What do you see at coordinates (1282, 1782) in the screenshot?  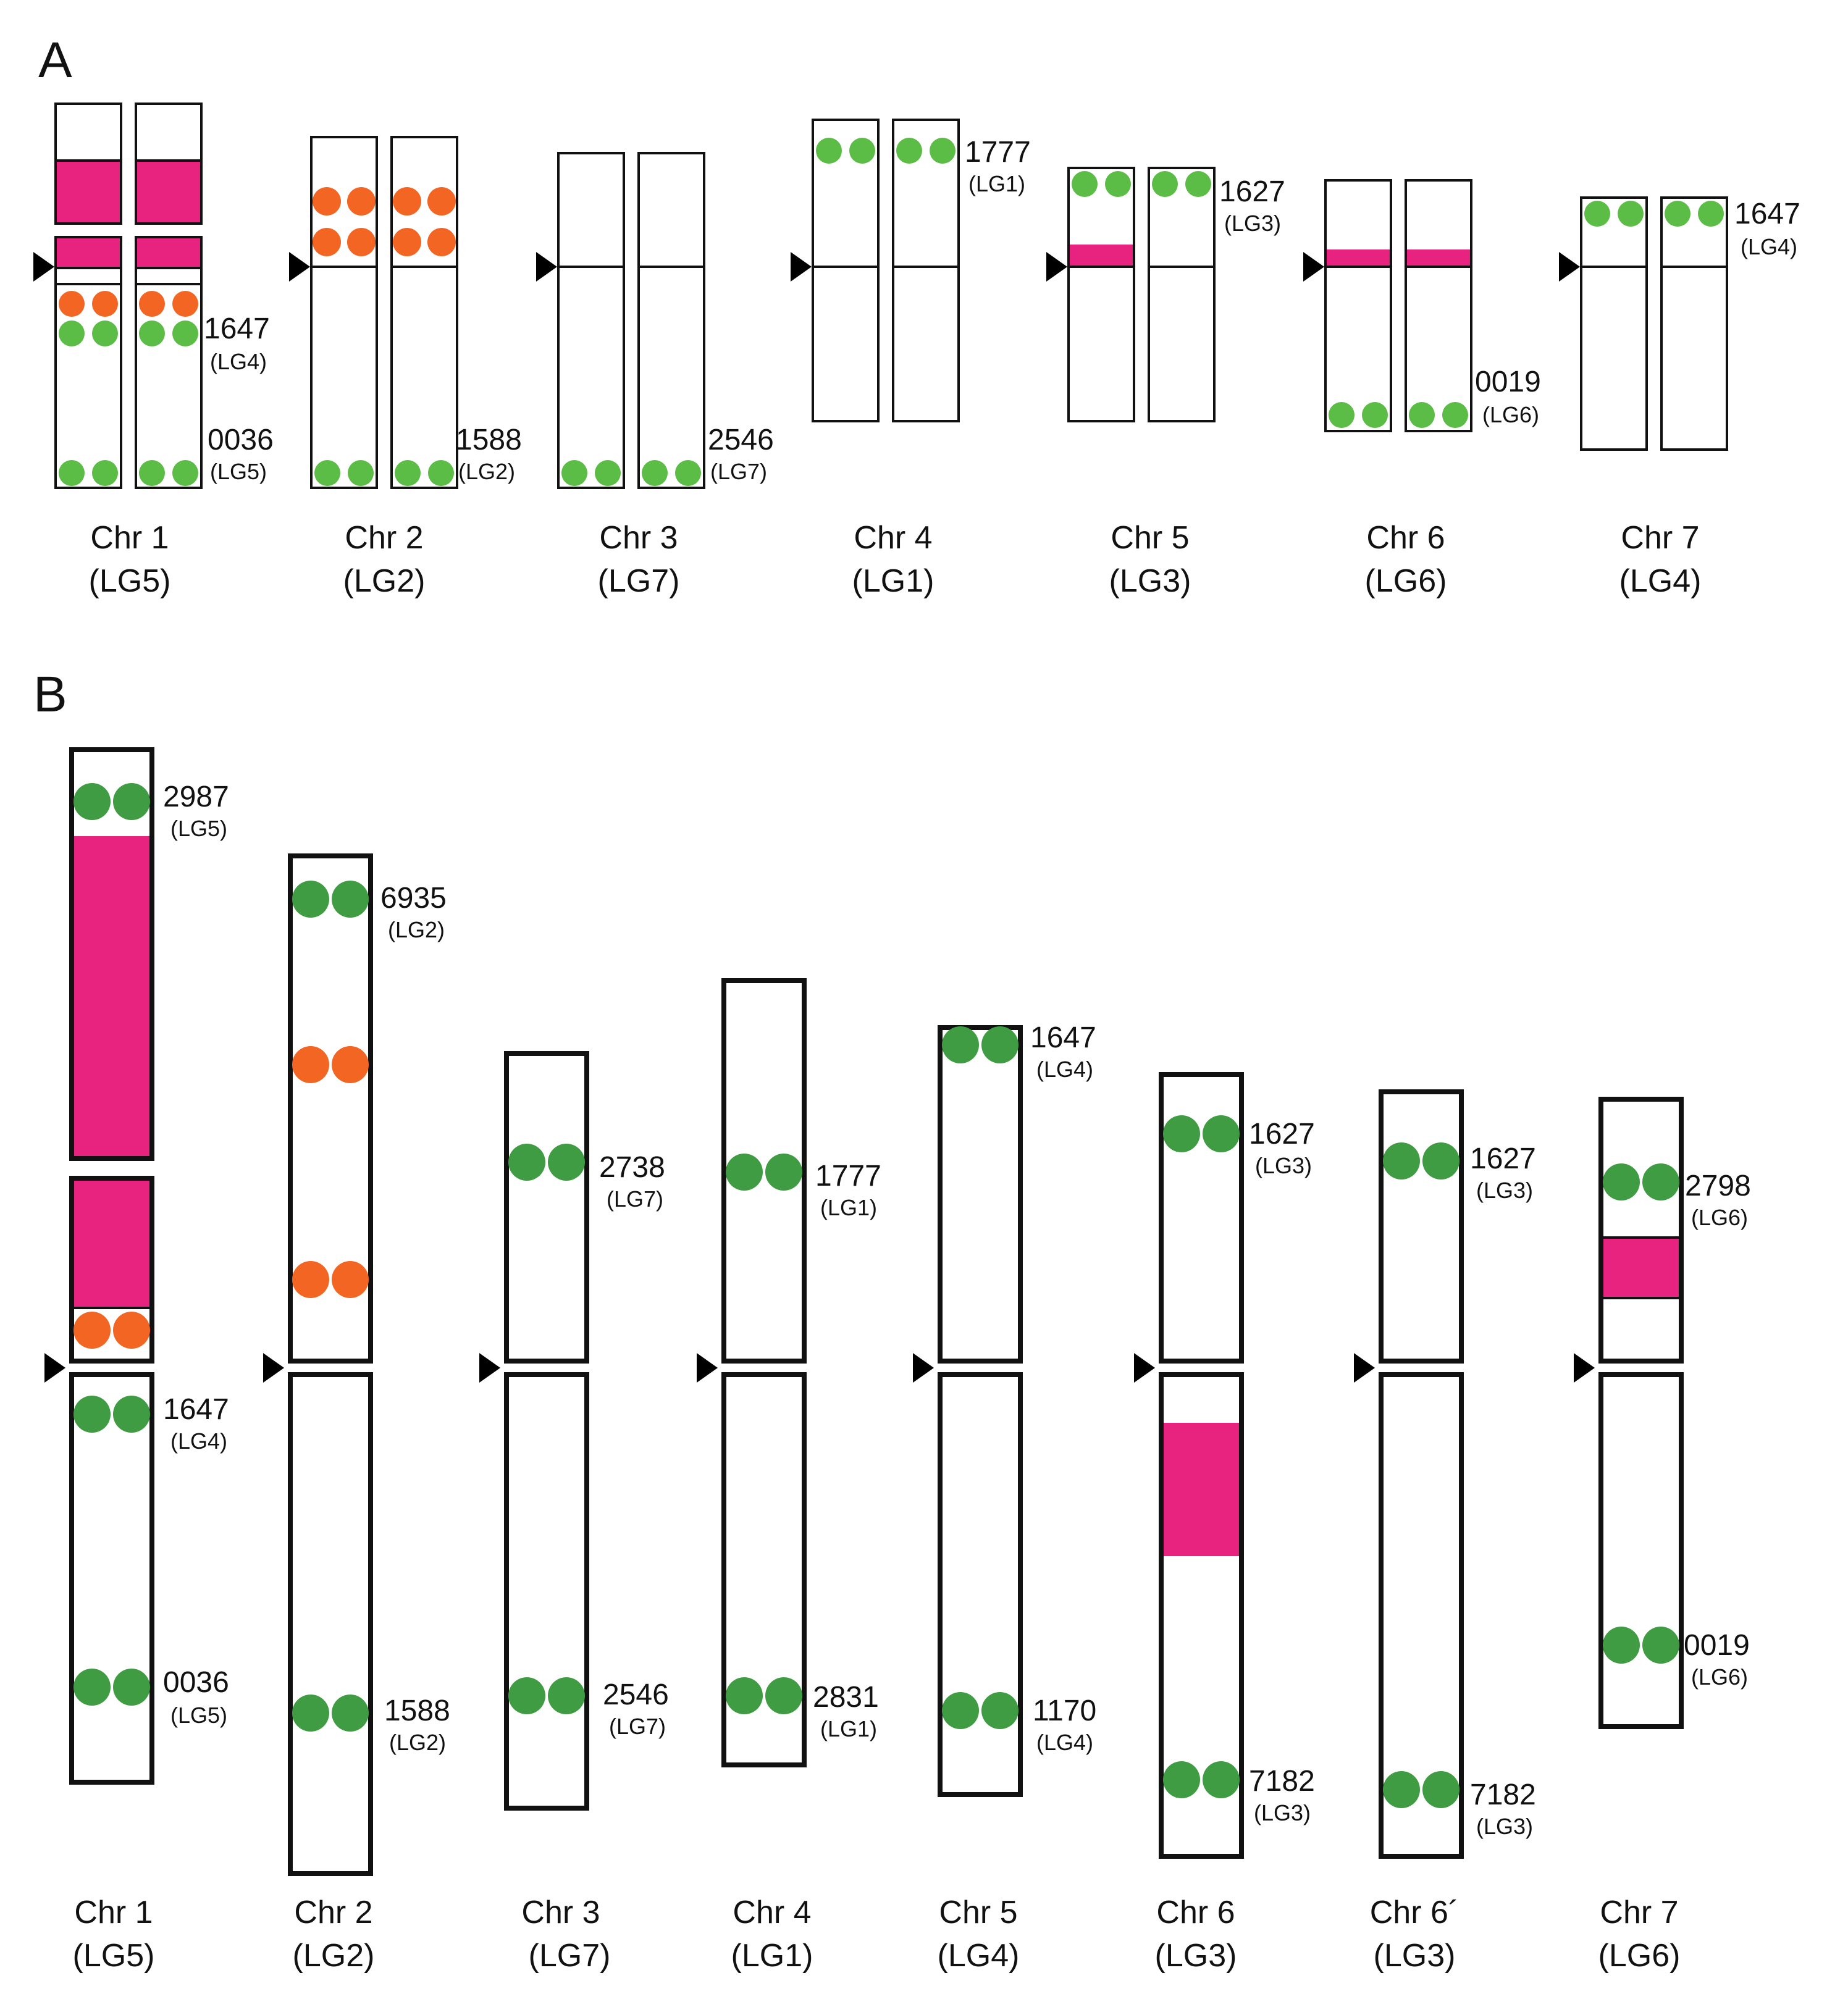 I see `marker-id: 7182` at bounding box center [1282, 1782].